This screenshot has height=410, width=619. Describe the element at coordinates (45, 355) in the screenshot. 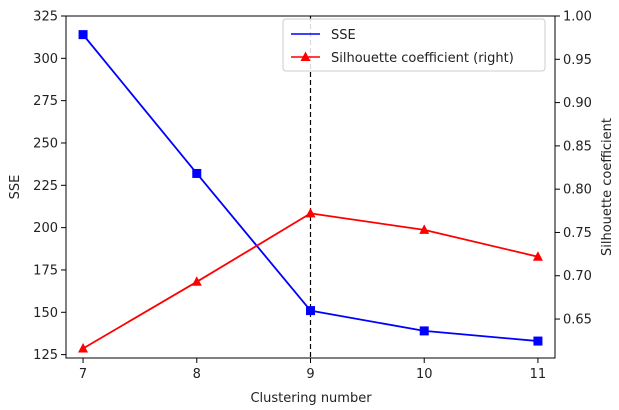

I see `left-tick-label-125: 125` at that location.